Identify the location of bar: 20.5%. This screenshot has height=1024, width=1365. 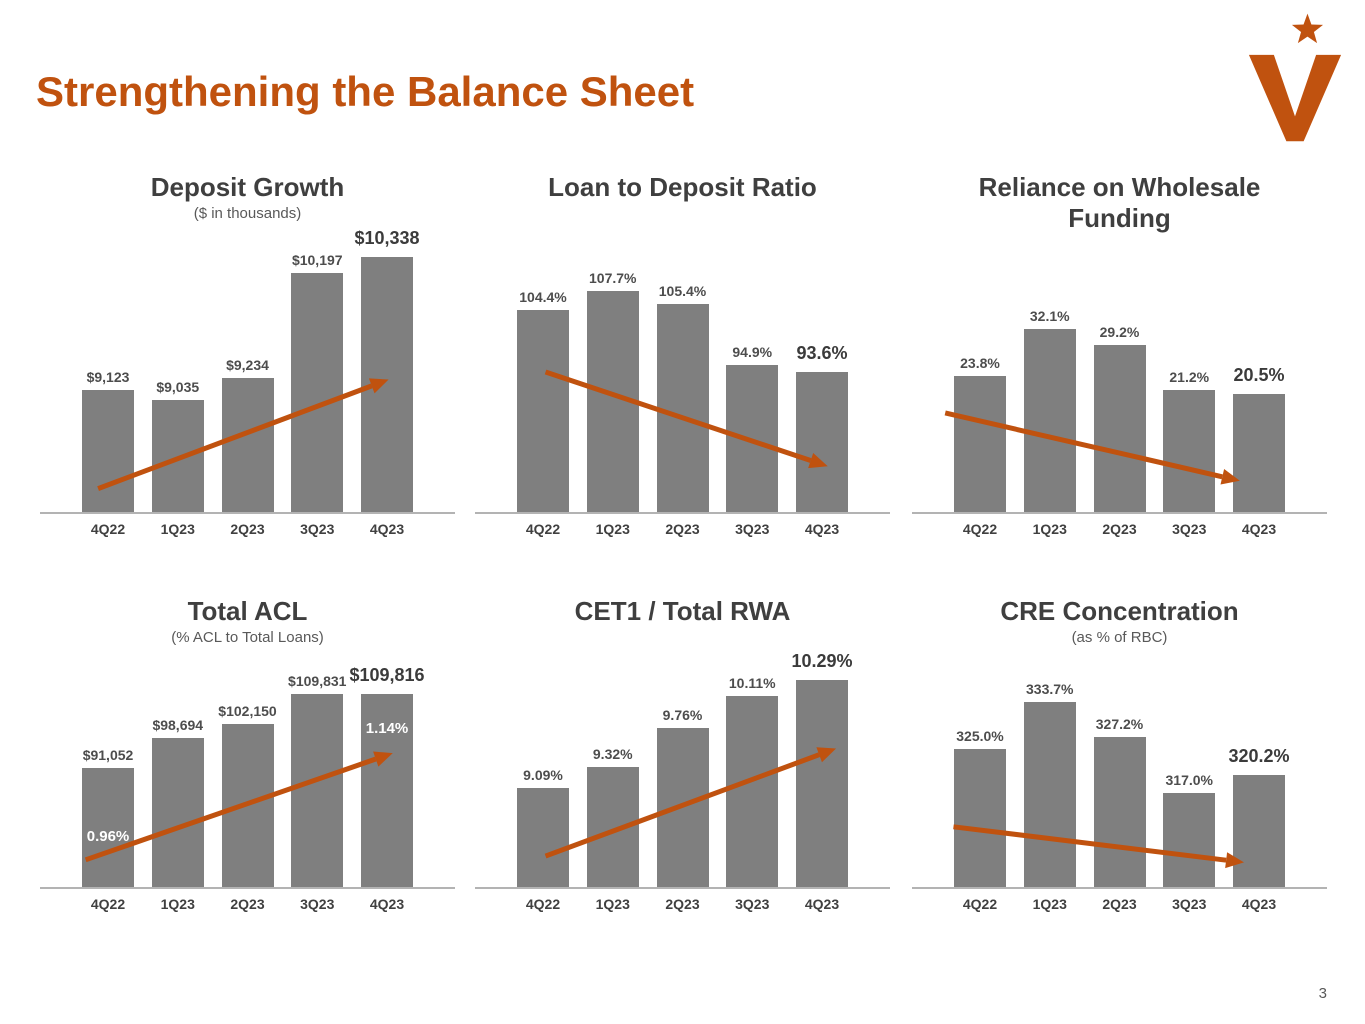
(1259, 438).